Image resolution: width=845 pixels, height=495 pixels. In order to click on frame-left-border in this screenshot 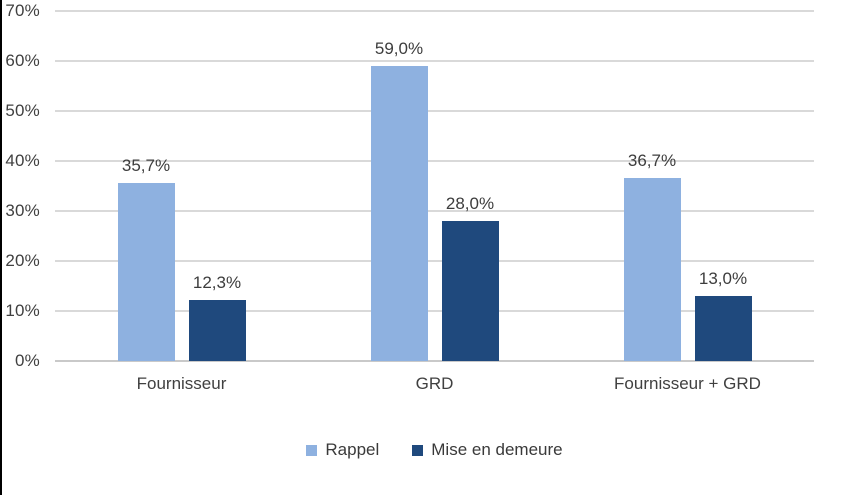, I will do `click(1, 247)`.